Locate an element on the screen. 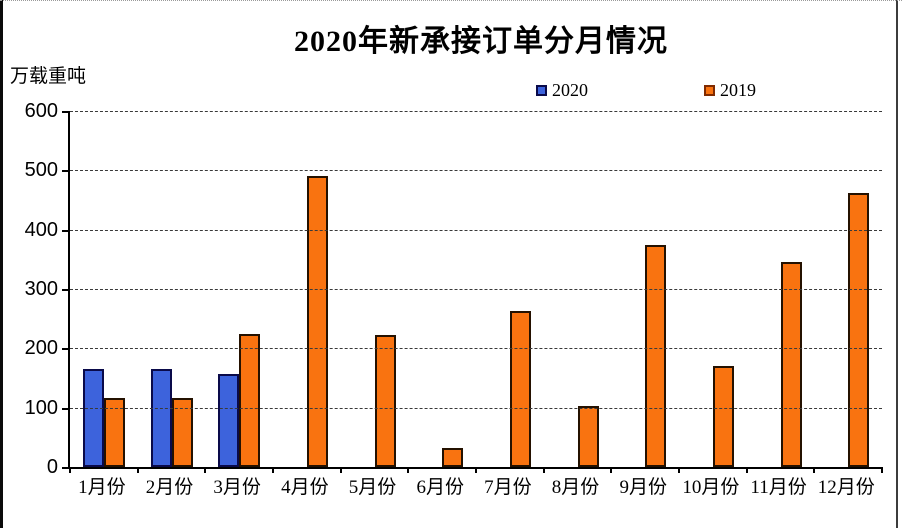 The image size is (902, 528). bar-group-6月份 is located at coordinates (442, 289).